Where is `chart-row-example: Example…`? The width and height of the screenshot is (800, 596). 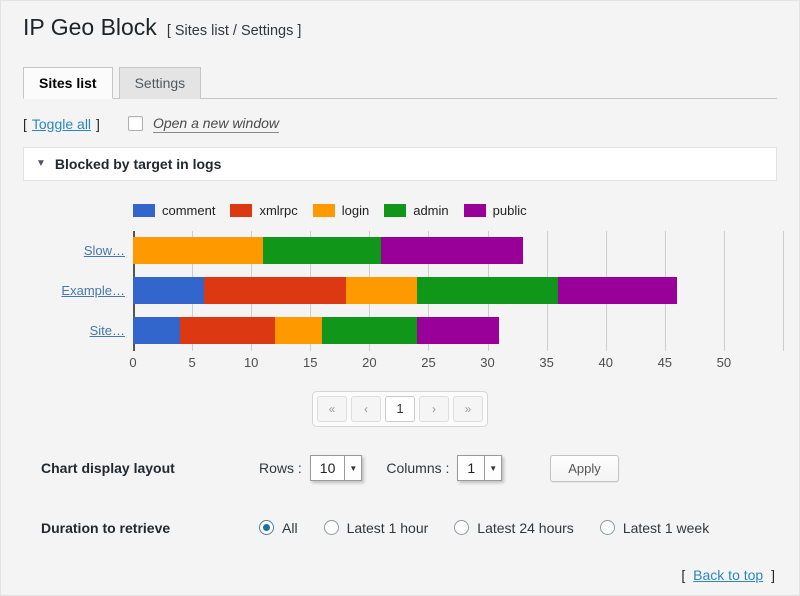 chart-row-example: Example… is located at coordinates (422, 291).